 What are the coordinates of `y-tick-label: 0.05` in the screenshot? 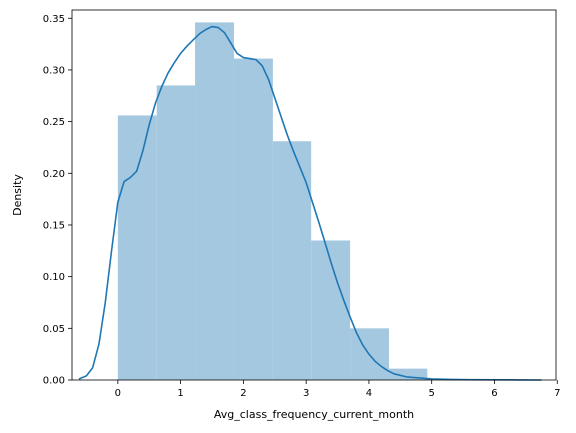 It's located at (54, 329).